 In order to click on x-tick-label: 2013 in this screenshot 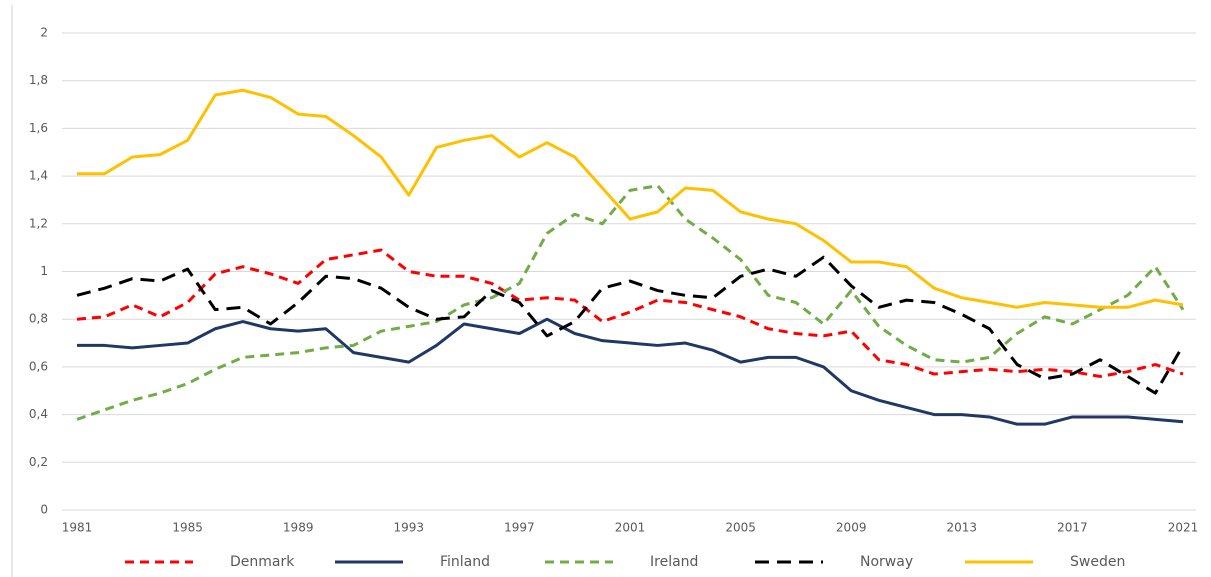, I will do `click(962, 528)`.